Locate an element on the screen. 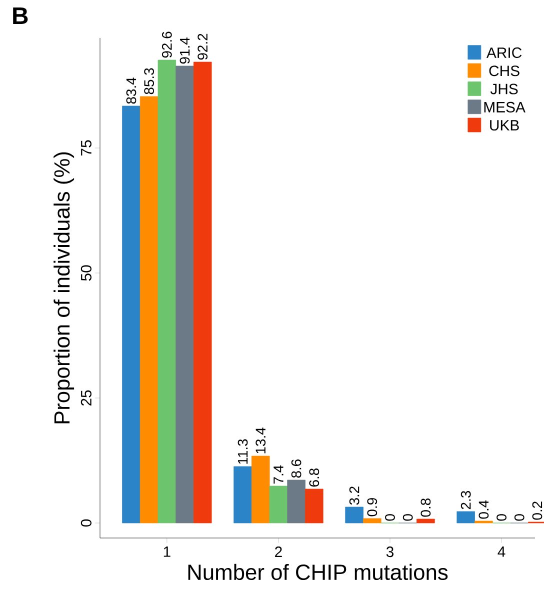 Image resolution: width=544 pixels, height=608 pixels. data-label: 0.8 is located at coordinates (425, 507).